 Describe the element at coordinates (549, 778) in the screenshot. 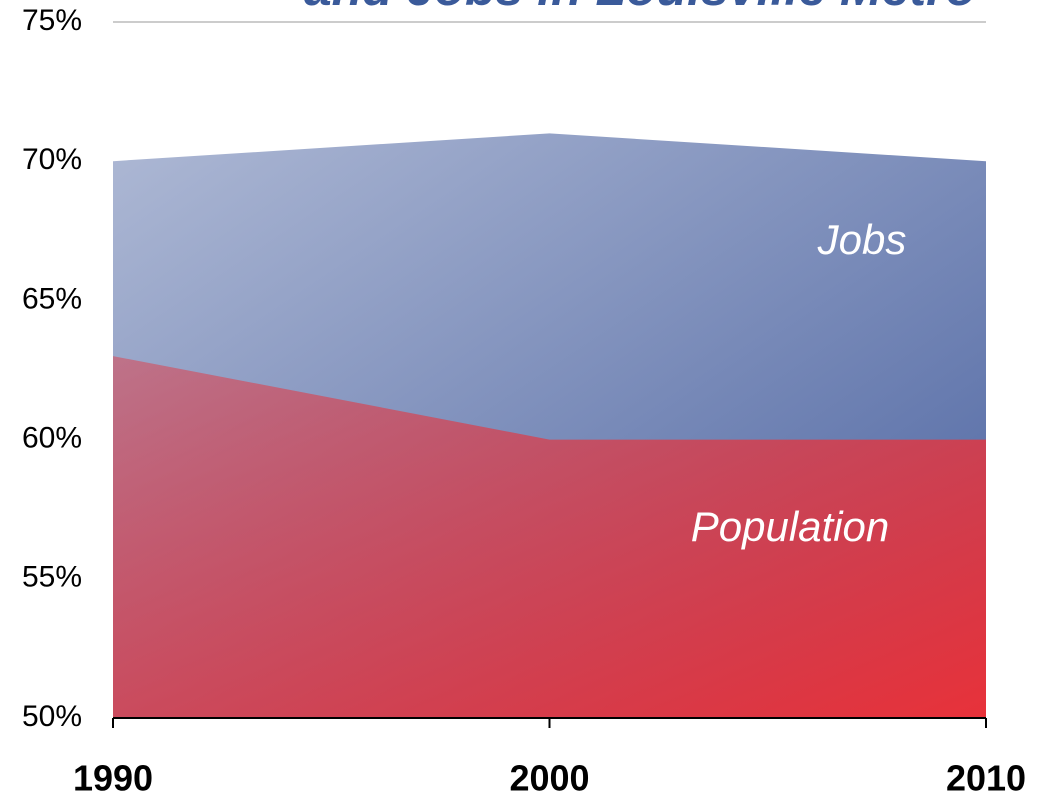

I see `x-tick-label: 2000` at that location.